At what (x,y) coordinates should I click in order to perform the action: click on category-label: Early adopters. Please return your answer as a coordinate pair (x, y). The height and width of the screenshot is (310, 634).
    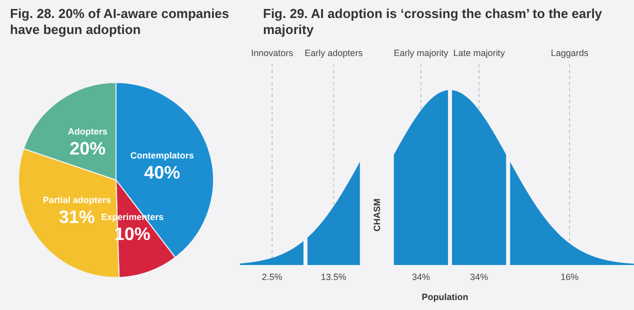
    Looking at the image, I should click on (334, 53).